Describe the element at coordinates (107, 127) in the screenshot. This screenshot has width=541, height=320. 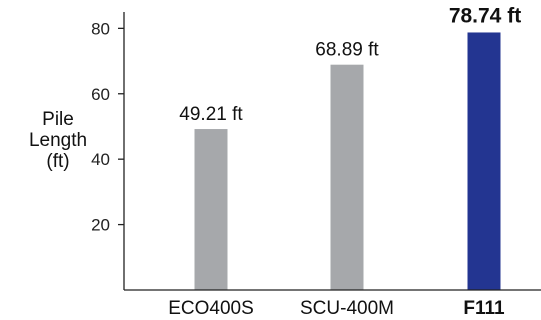
I see `y-axis-ticks: 20 40 60 80` at that location.